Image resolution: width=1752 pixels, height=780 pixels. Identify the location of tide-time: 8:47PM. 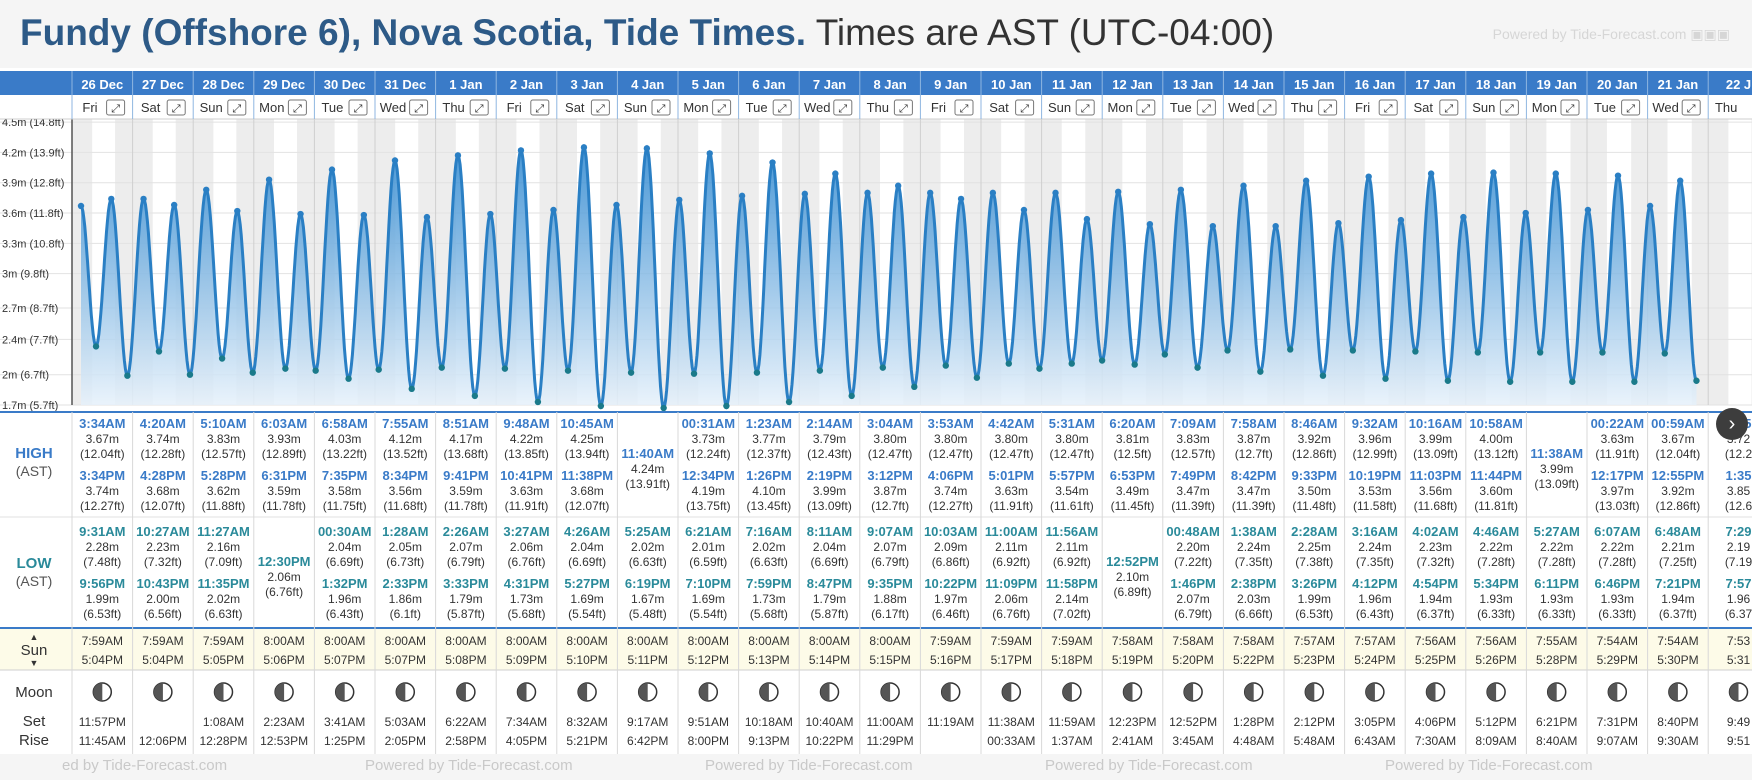
(830, 583).